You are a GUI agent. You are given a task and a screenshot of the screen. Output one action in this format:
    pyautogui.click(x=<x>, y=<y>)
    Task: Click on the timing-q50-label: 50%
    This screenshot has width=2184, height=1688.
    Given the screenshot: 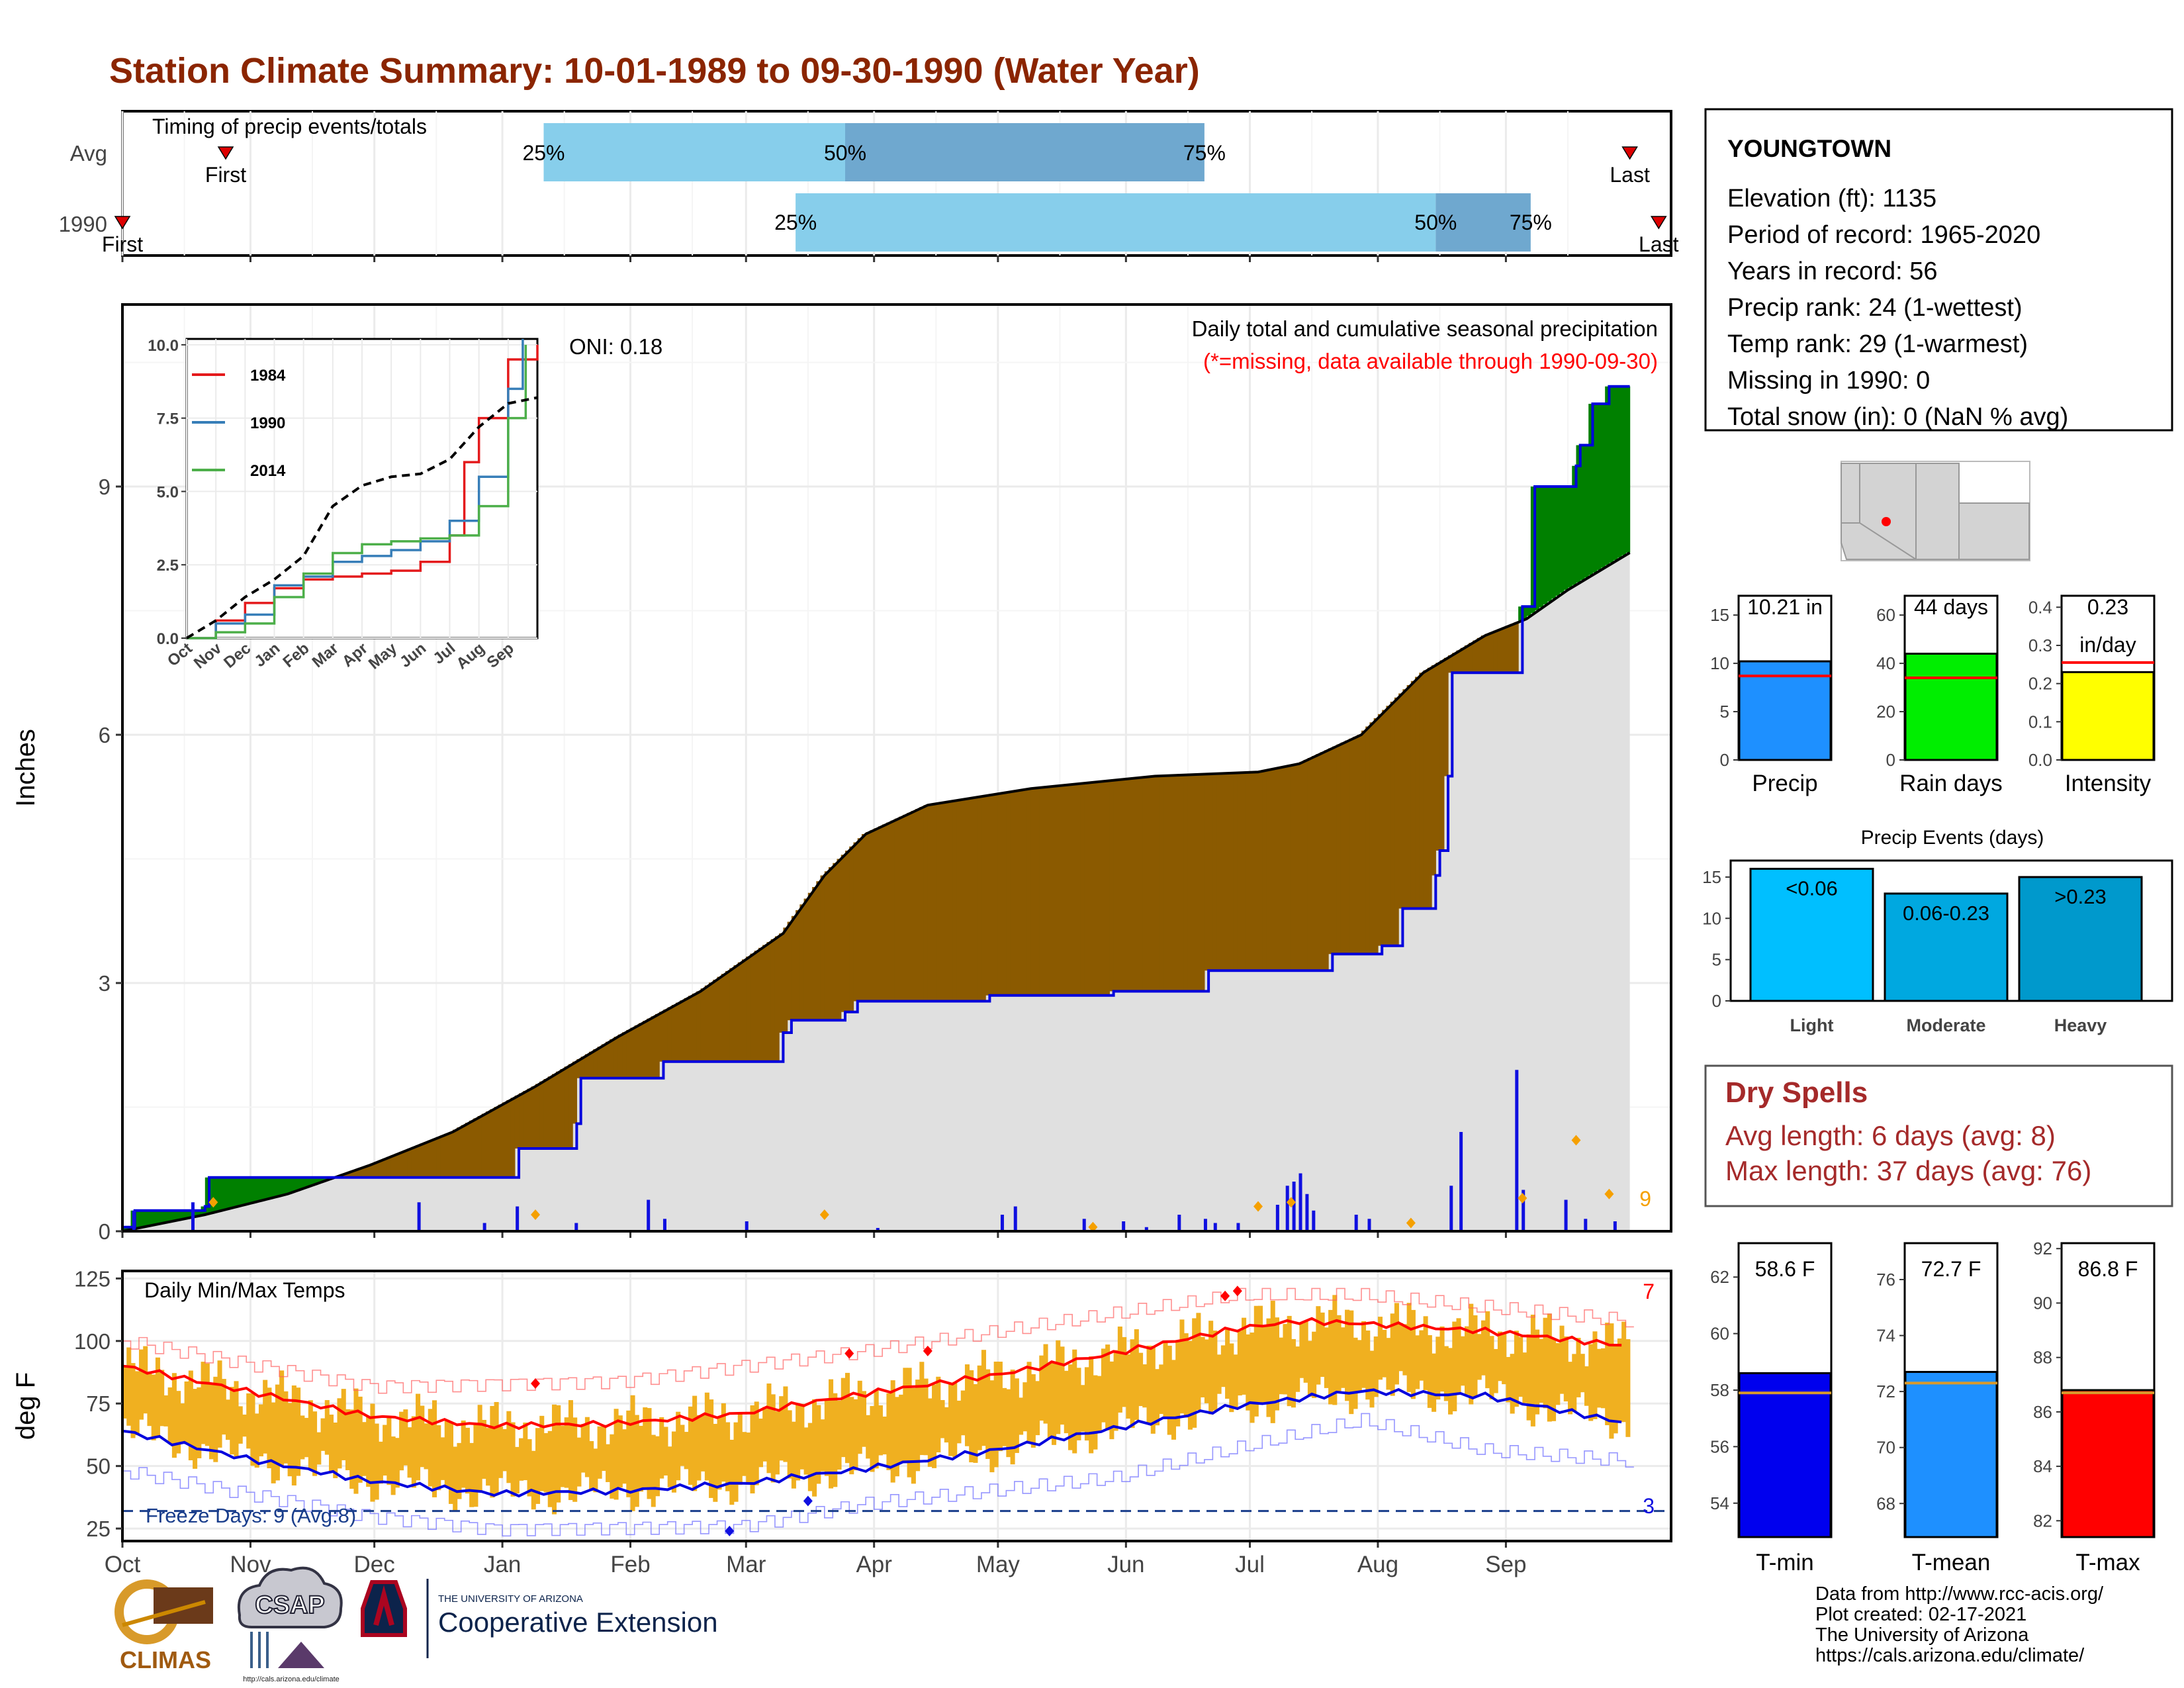 What is the action you would take?
    pyautogui.click(x=1436, y=222)
    